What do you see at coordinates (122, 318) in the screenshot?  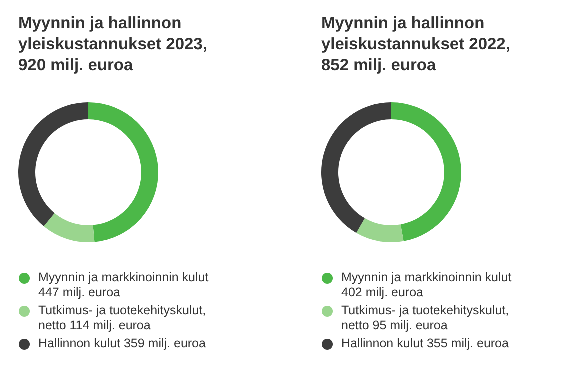 I see `legend-label: Tutkimus- ja tuotekehityskulut, netto 114 milj. euroa` at bounding box center [122, 318].